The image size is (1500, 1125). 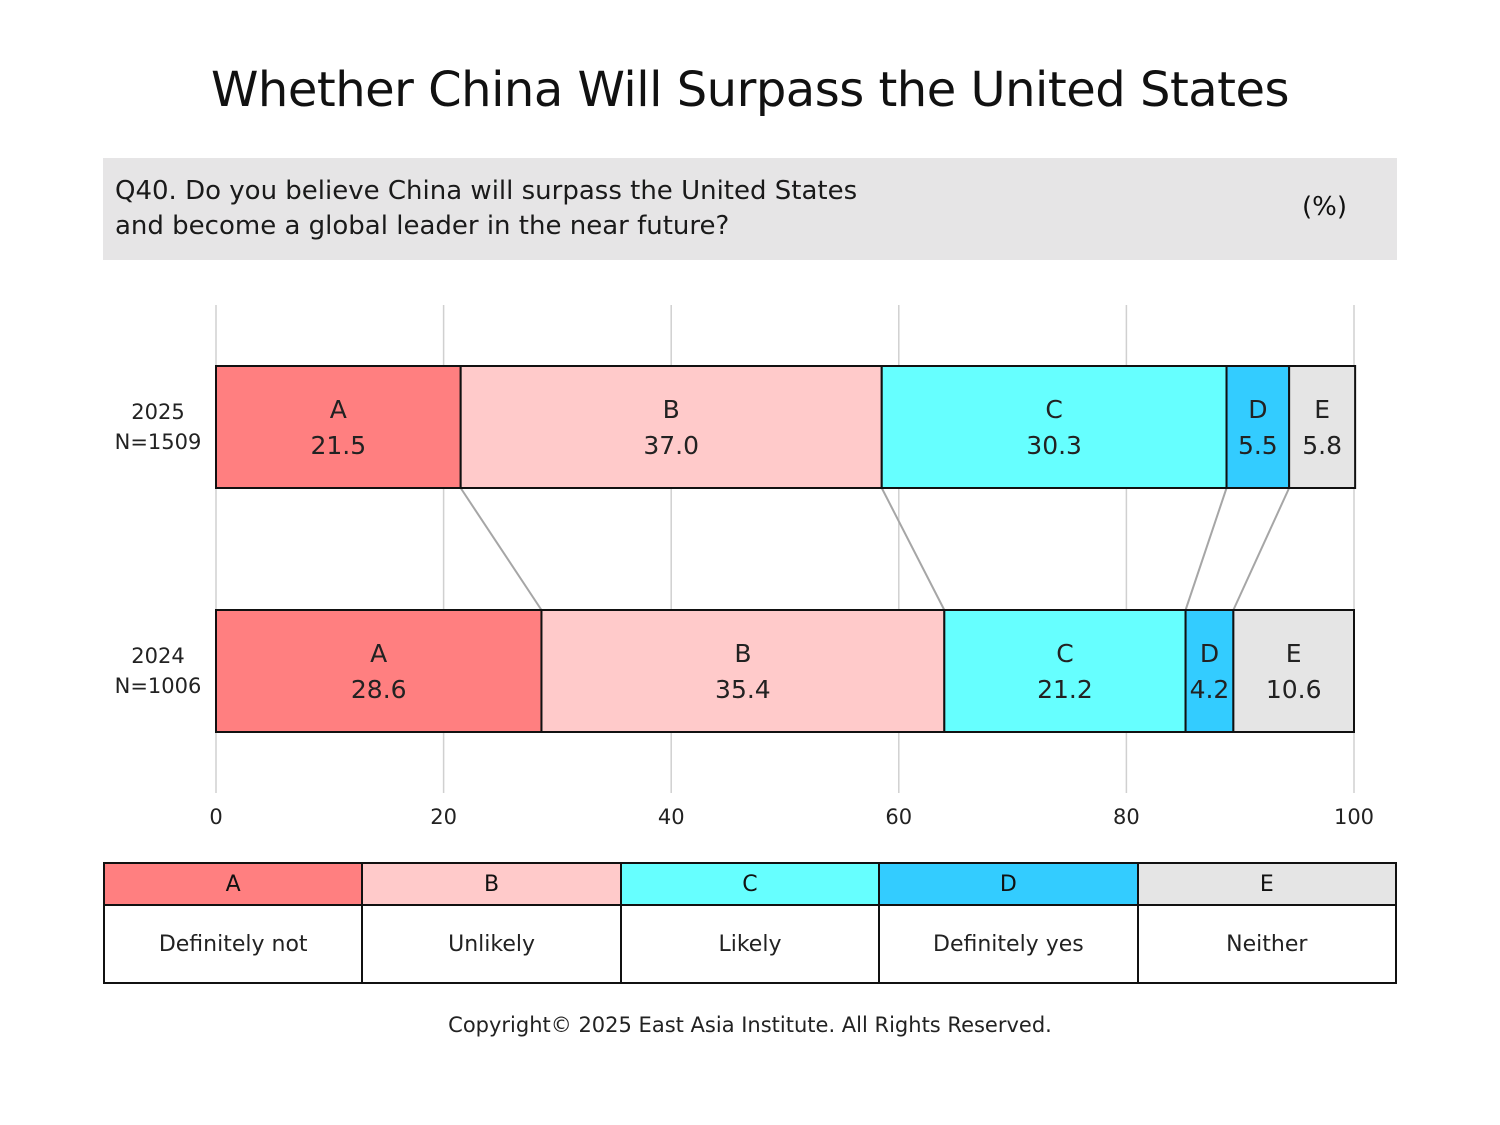 I want to click on bar-segment-2024-c, so click(x=1065, y=671).